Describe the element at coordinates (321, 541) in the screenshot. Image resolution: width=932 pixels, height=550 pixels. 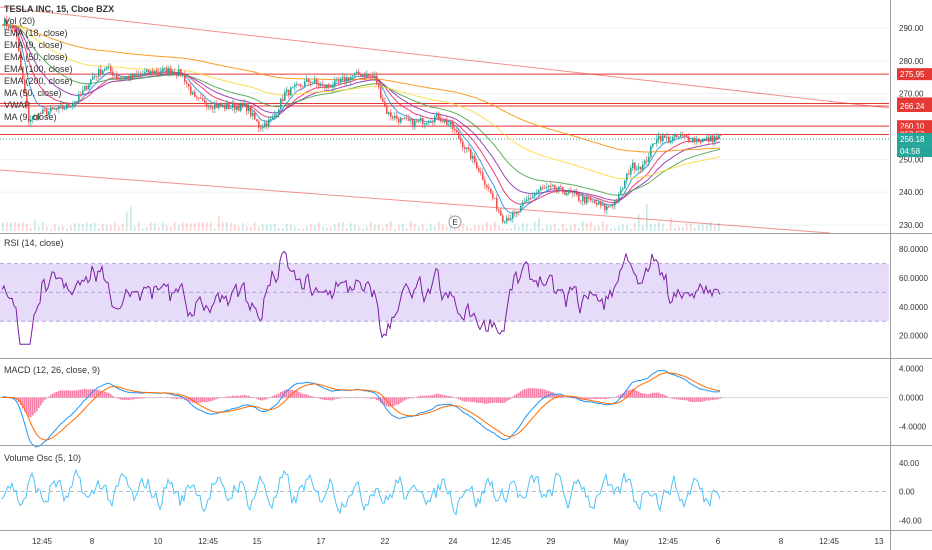
I see `time-tick: 17` at that location.